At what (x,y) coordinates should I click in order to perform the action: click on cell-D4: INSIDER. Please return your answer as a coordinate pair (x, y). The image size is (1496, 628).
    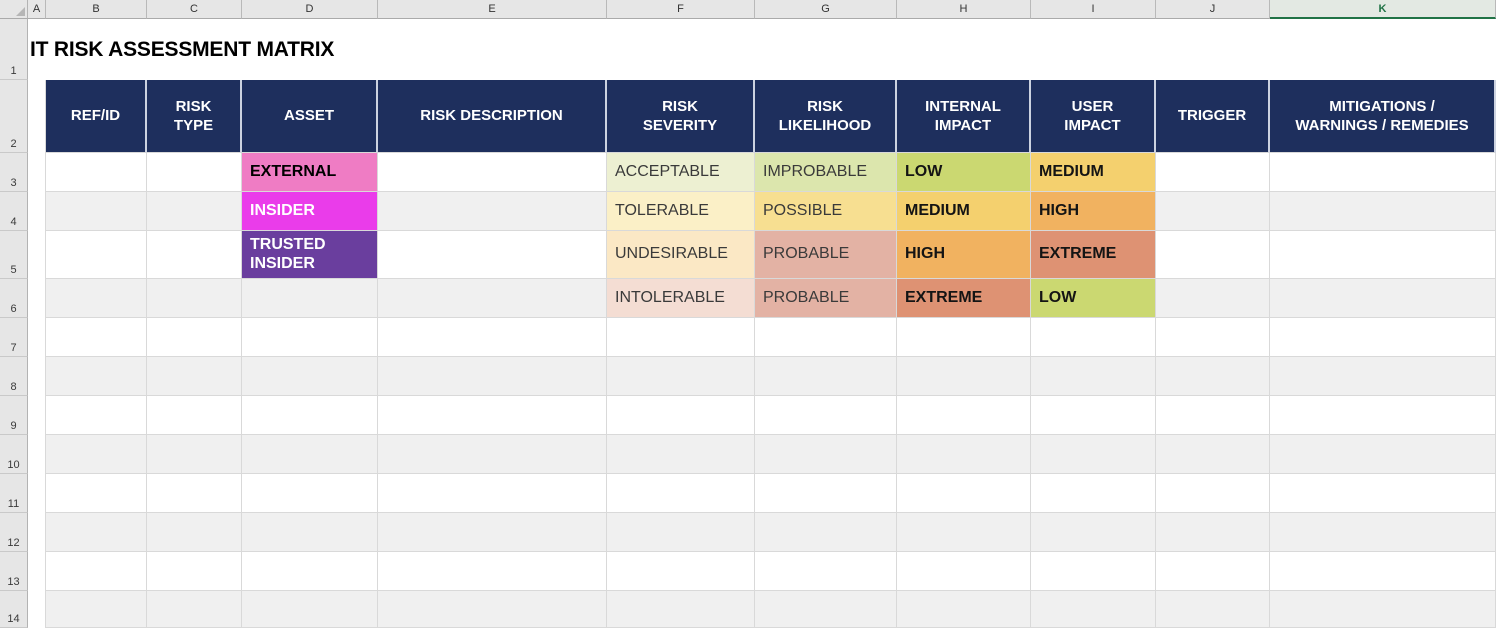
    Looking at the image, I should click on (310, 211).